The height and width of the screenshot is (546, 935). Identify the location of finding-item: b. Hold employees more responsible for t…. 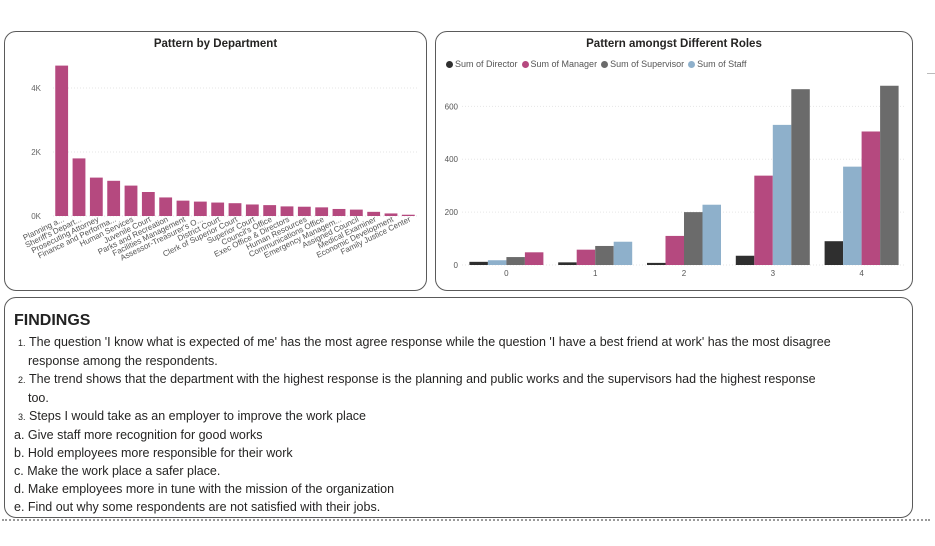
(459, 453).